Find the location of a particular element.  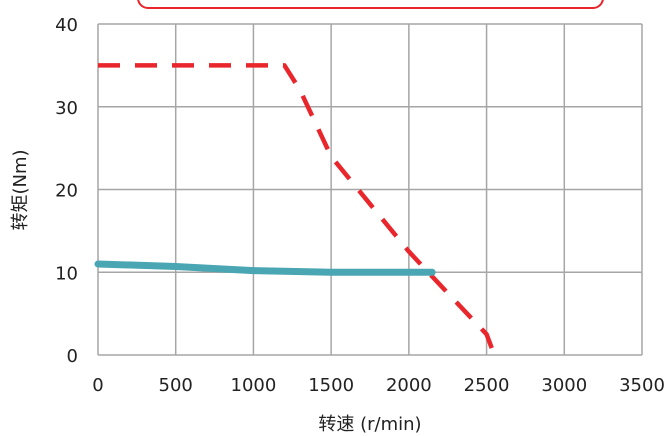

y-tick-label: 20 is located at coordinates (66, 191).